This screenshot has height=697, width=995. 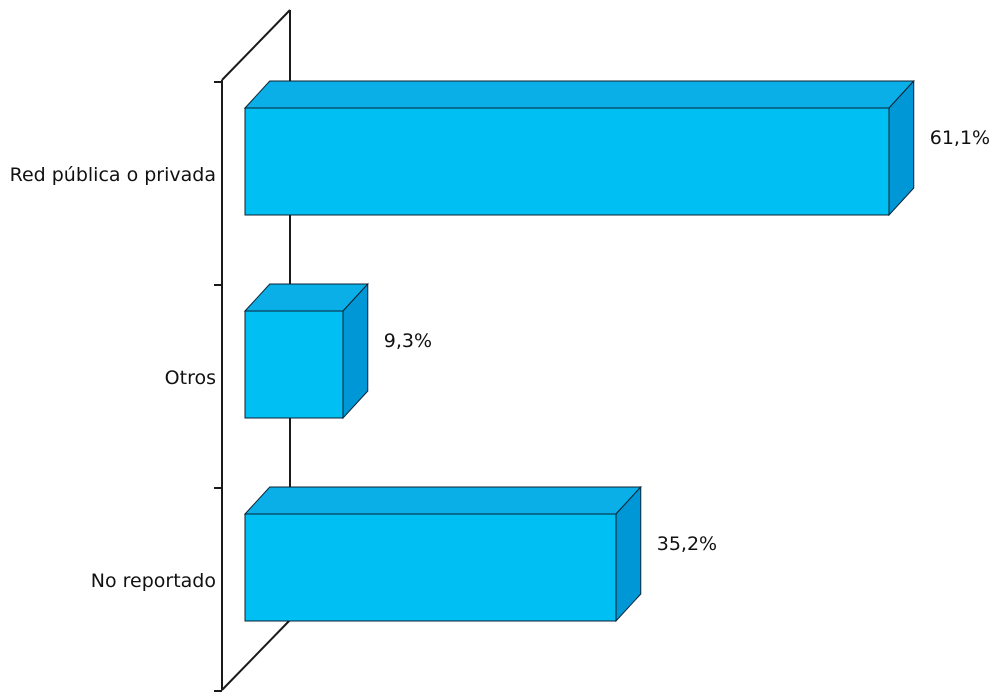 What do you see at coordinates (408, 341) in the screenshot?
I see `value-label: 9,3%` at bounding box center [408, 341].